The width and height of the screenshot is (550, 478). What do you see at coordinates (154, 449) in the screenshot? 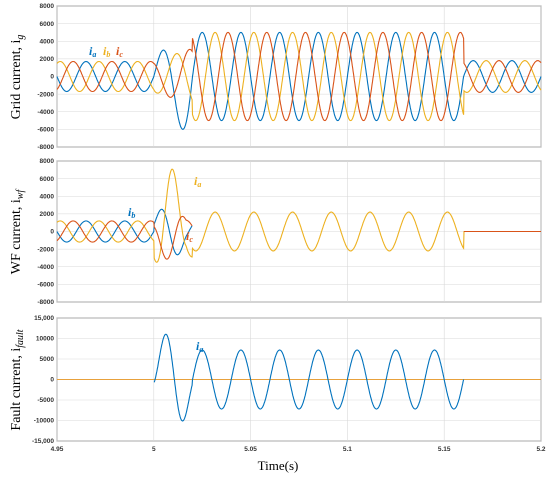
I see `x-tick-label: 5` at bounding box center [154, 449].